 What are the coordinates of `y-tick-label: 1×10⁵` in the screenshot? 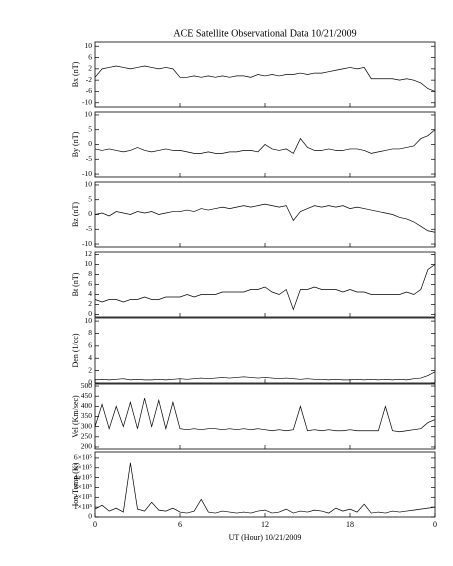 It's located at (83, 506).